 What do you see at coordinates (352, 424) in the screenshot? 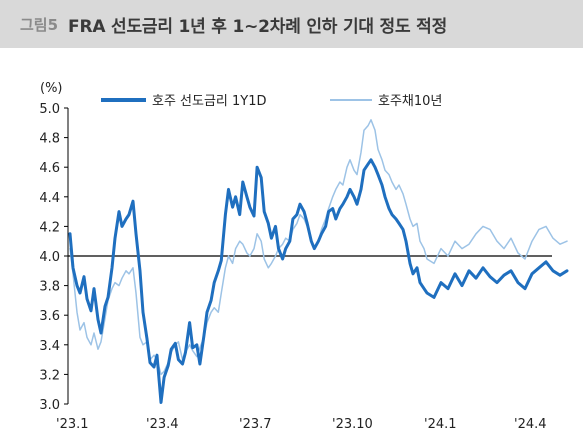
I see `x-tick-label: '23.10` at bounding box center [352, 424].